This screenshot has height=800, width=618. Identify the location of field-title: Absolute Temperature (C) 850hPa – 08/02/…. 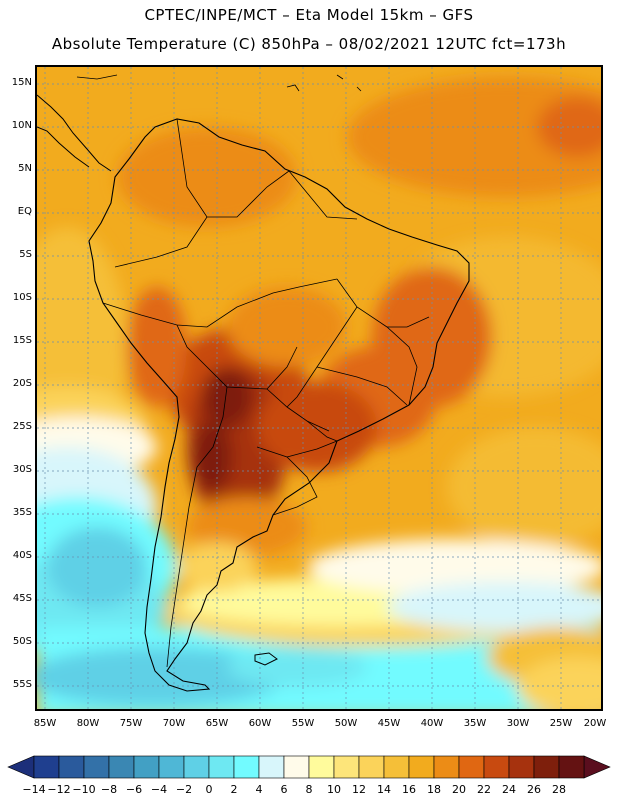
(309, 44).